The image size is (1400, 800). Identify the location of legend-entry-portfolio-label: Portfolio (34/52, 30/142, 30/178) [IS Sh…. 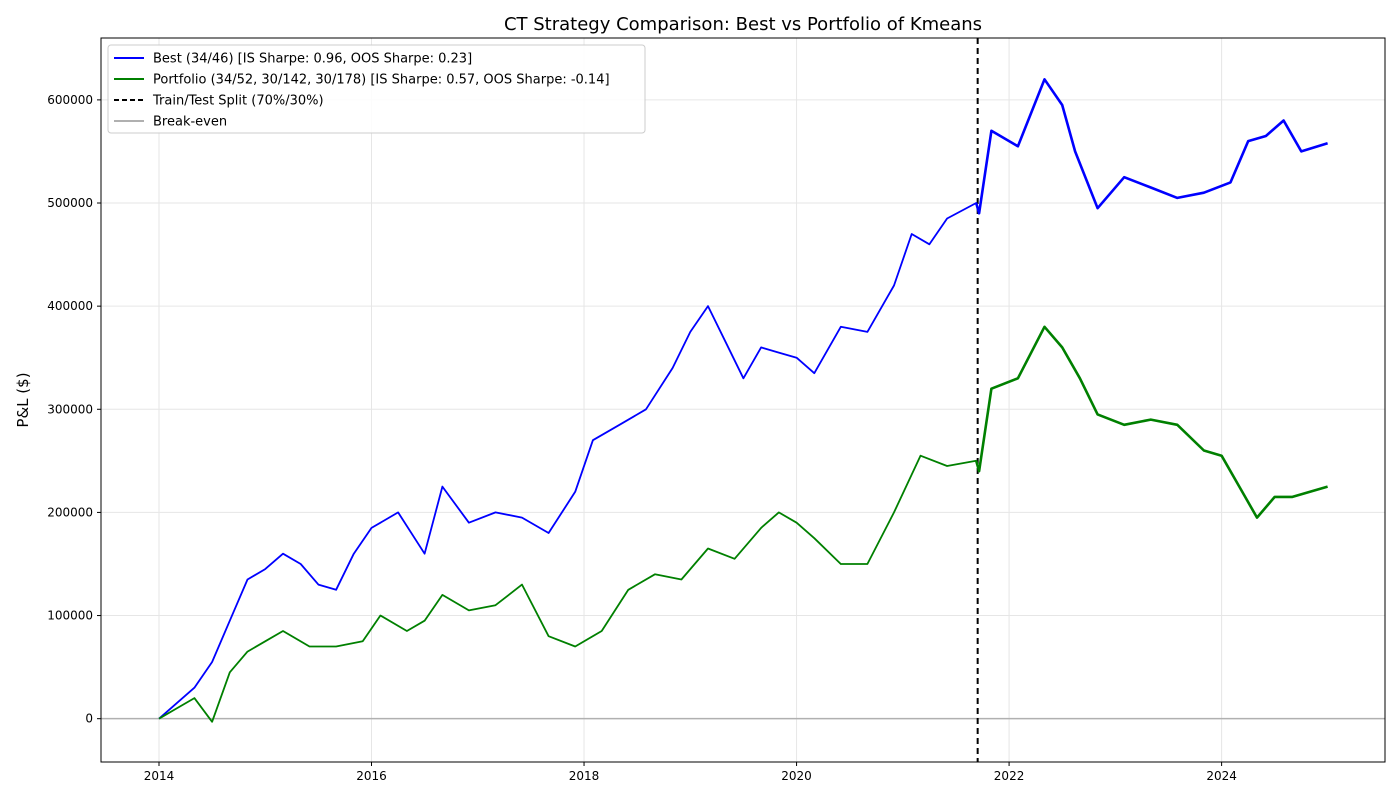
(381, 80).